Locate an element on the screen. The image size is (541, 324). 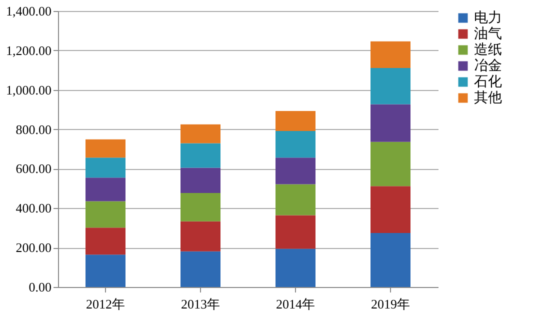
x-tick-label: 2012年 is located at coordinates (105, 304).